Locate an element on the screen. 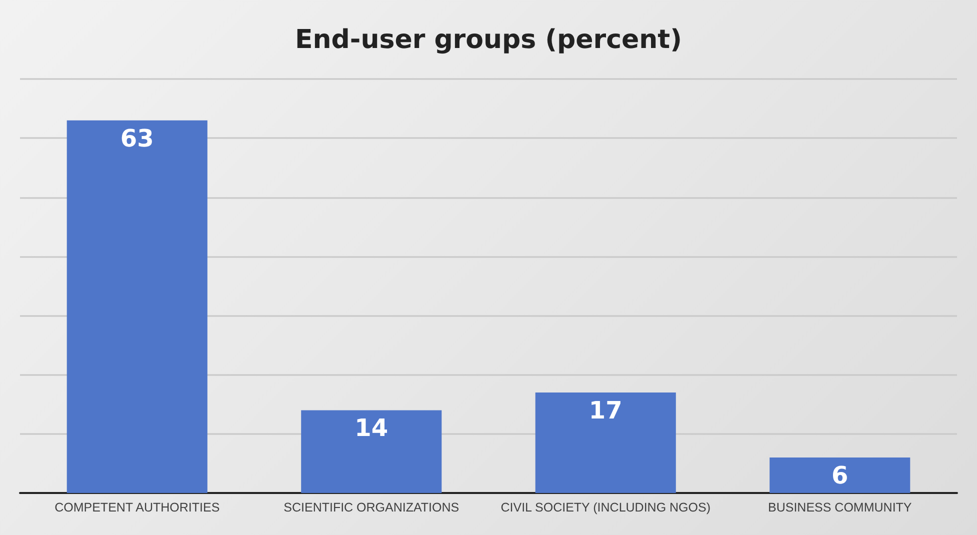 The height and width of the screenshot is (535, 977). x-tick-label: COMPETENT AUTHORITIES is located at coordinates (137, 507).